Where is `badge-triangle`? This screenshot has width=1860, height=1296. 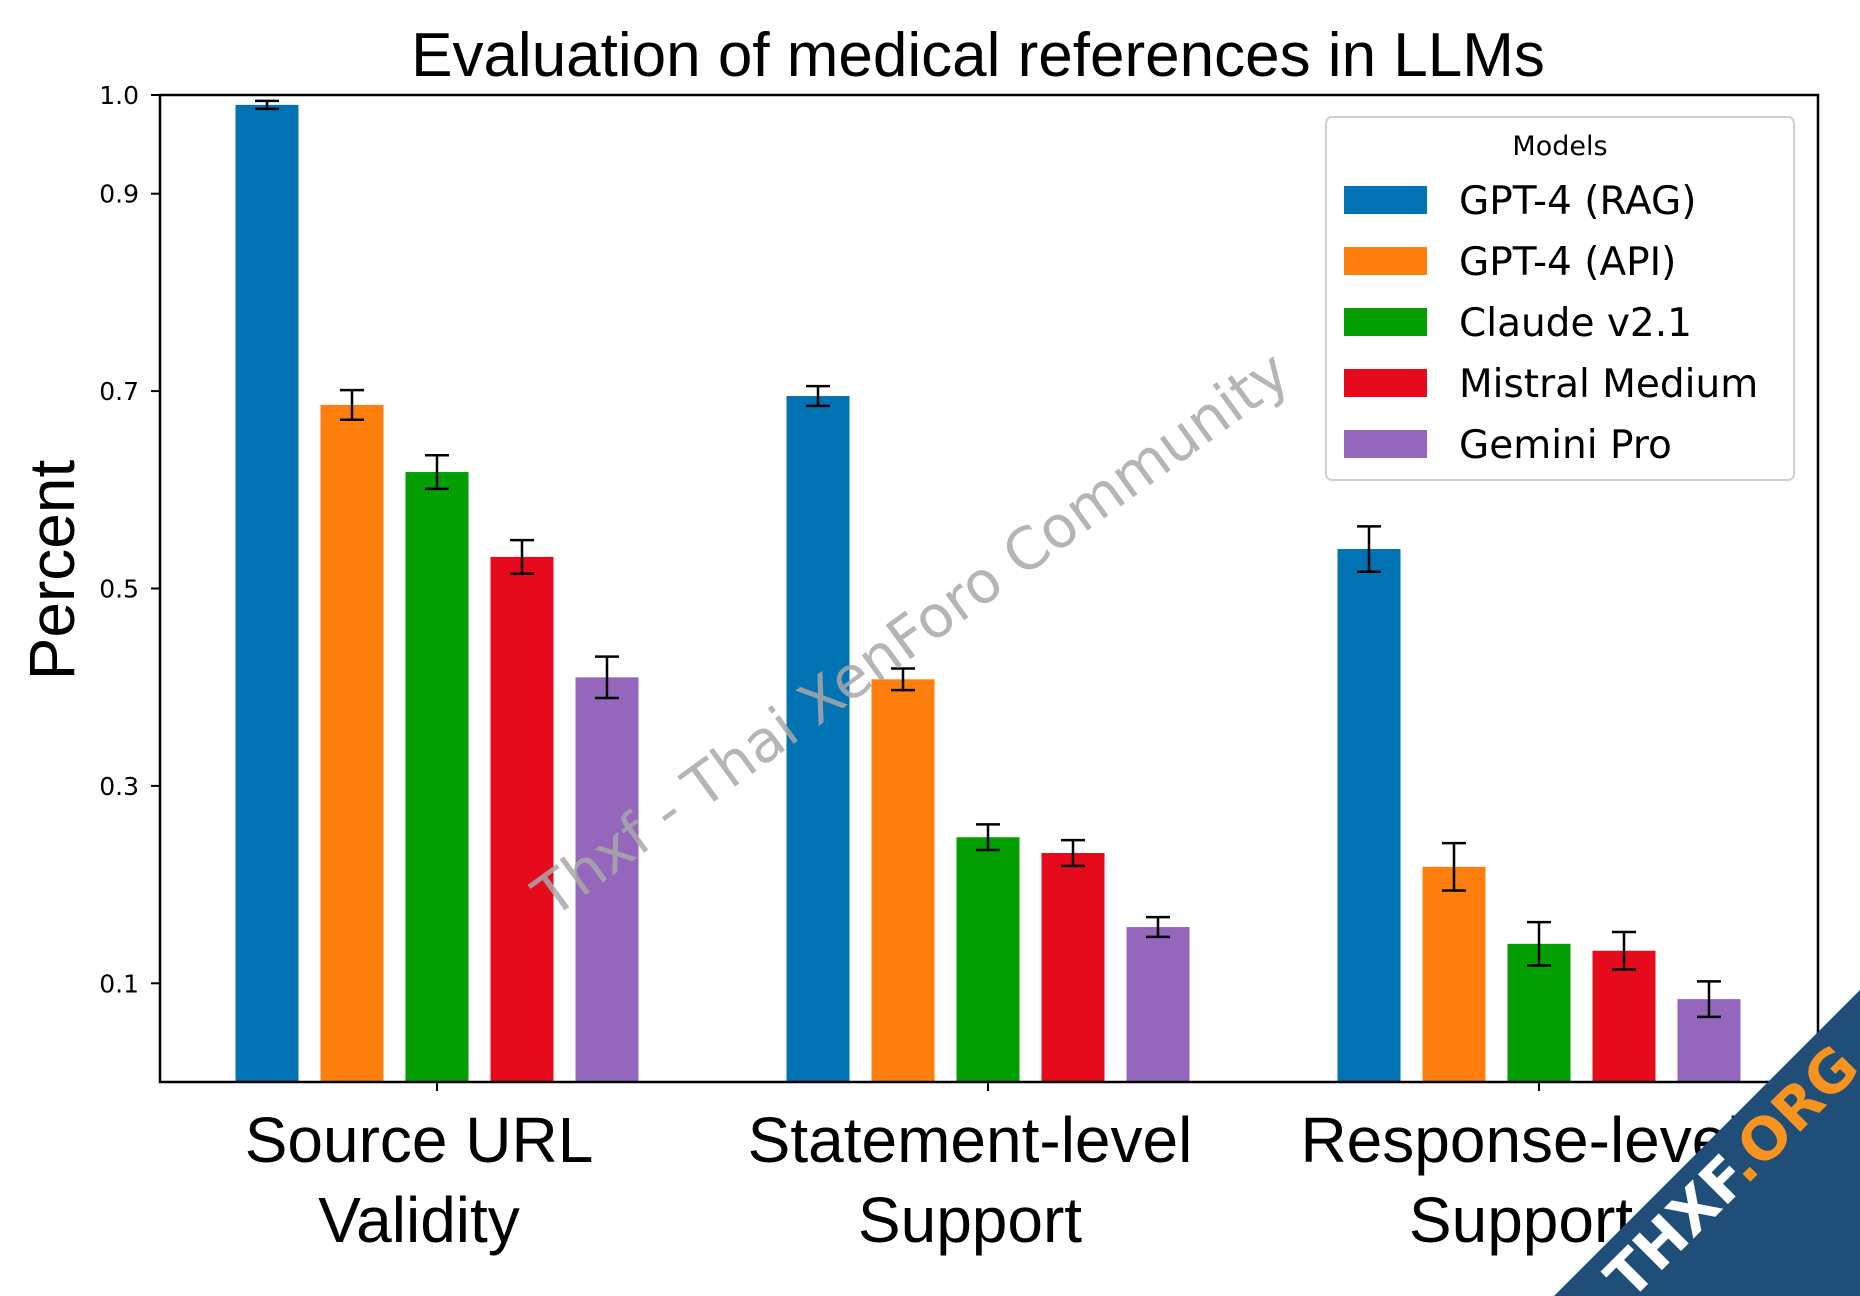
badge-triangle is located at coordinates (1707, 1143).